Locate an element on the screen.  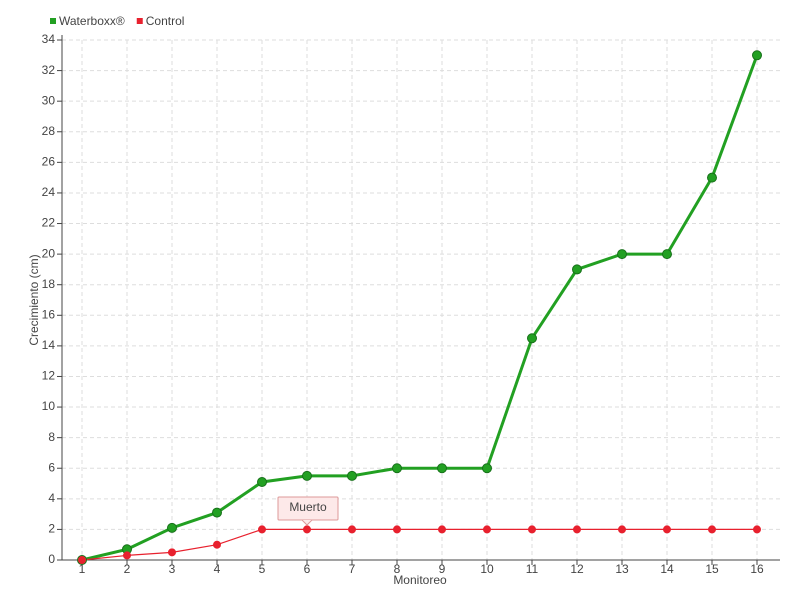
y-tick-label: 18 is located at coordinates (49, 284).